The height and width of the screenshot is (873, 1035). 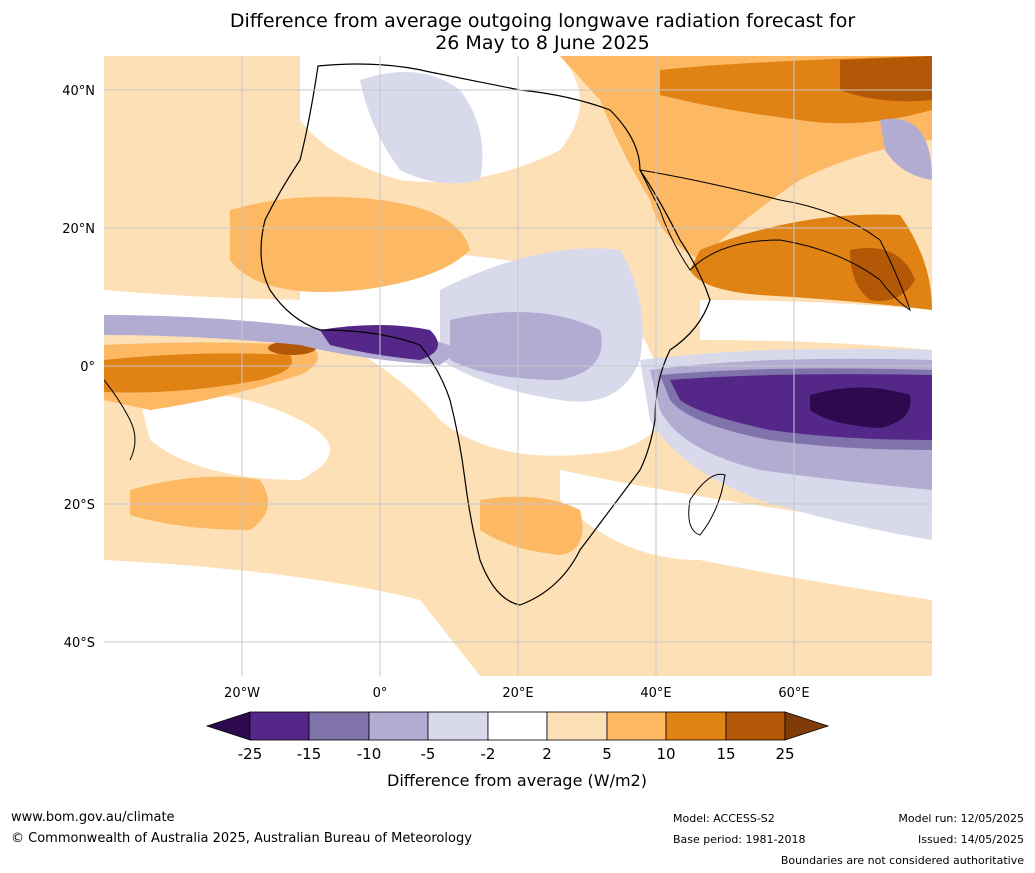 What do you see at coordinates (665, 754) in the screenshot?
I see `colorbar-tick-label: 10` at bounding box center [665, 754].